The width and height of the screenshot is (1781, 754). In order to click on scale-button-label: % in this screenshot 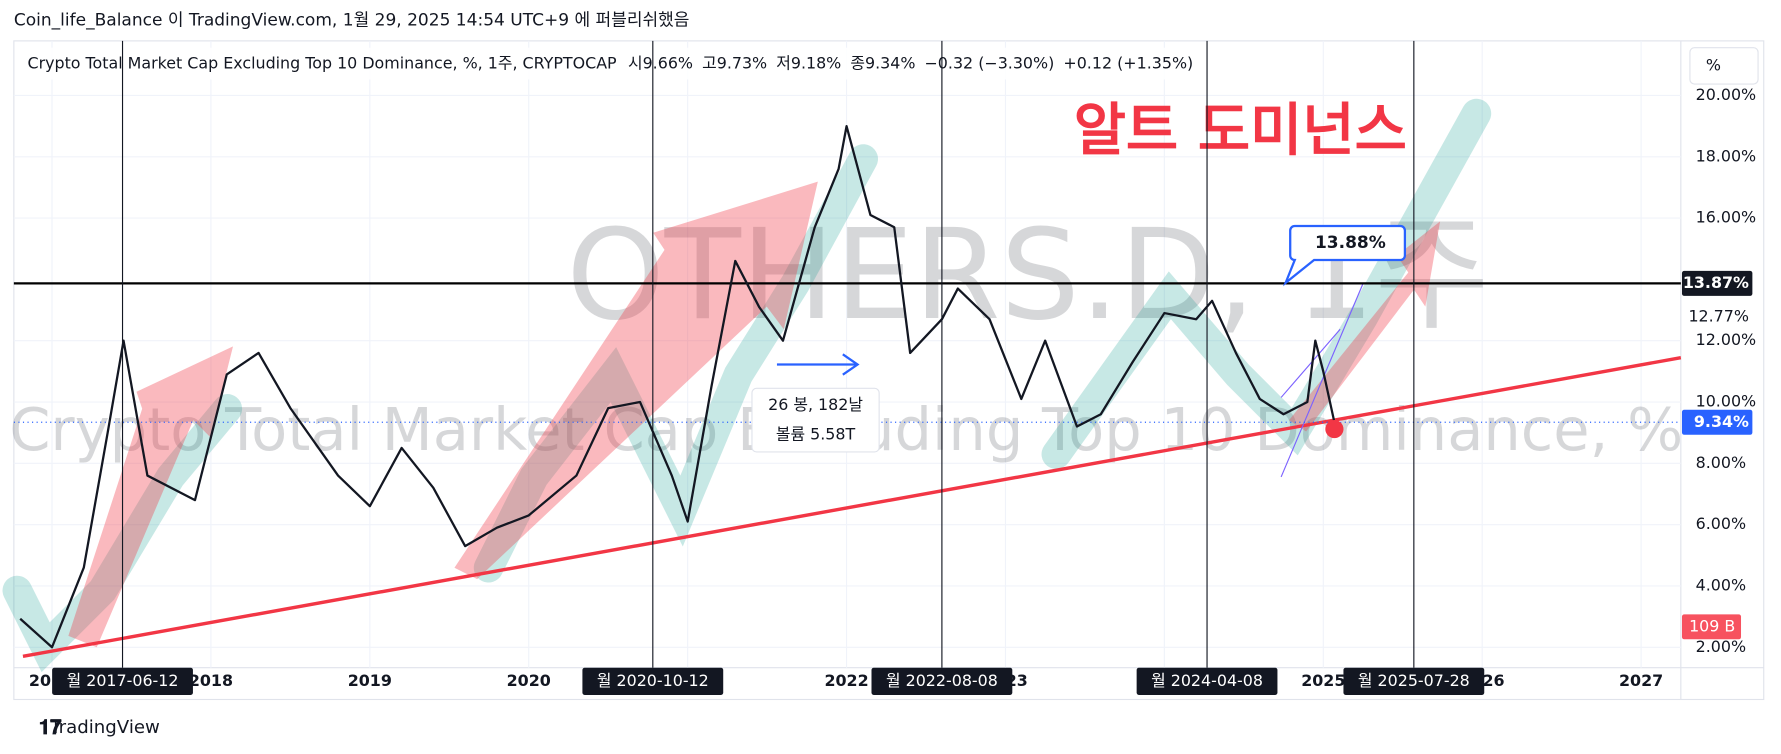, I will do `click(1713, 64)`.